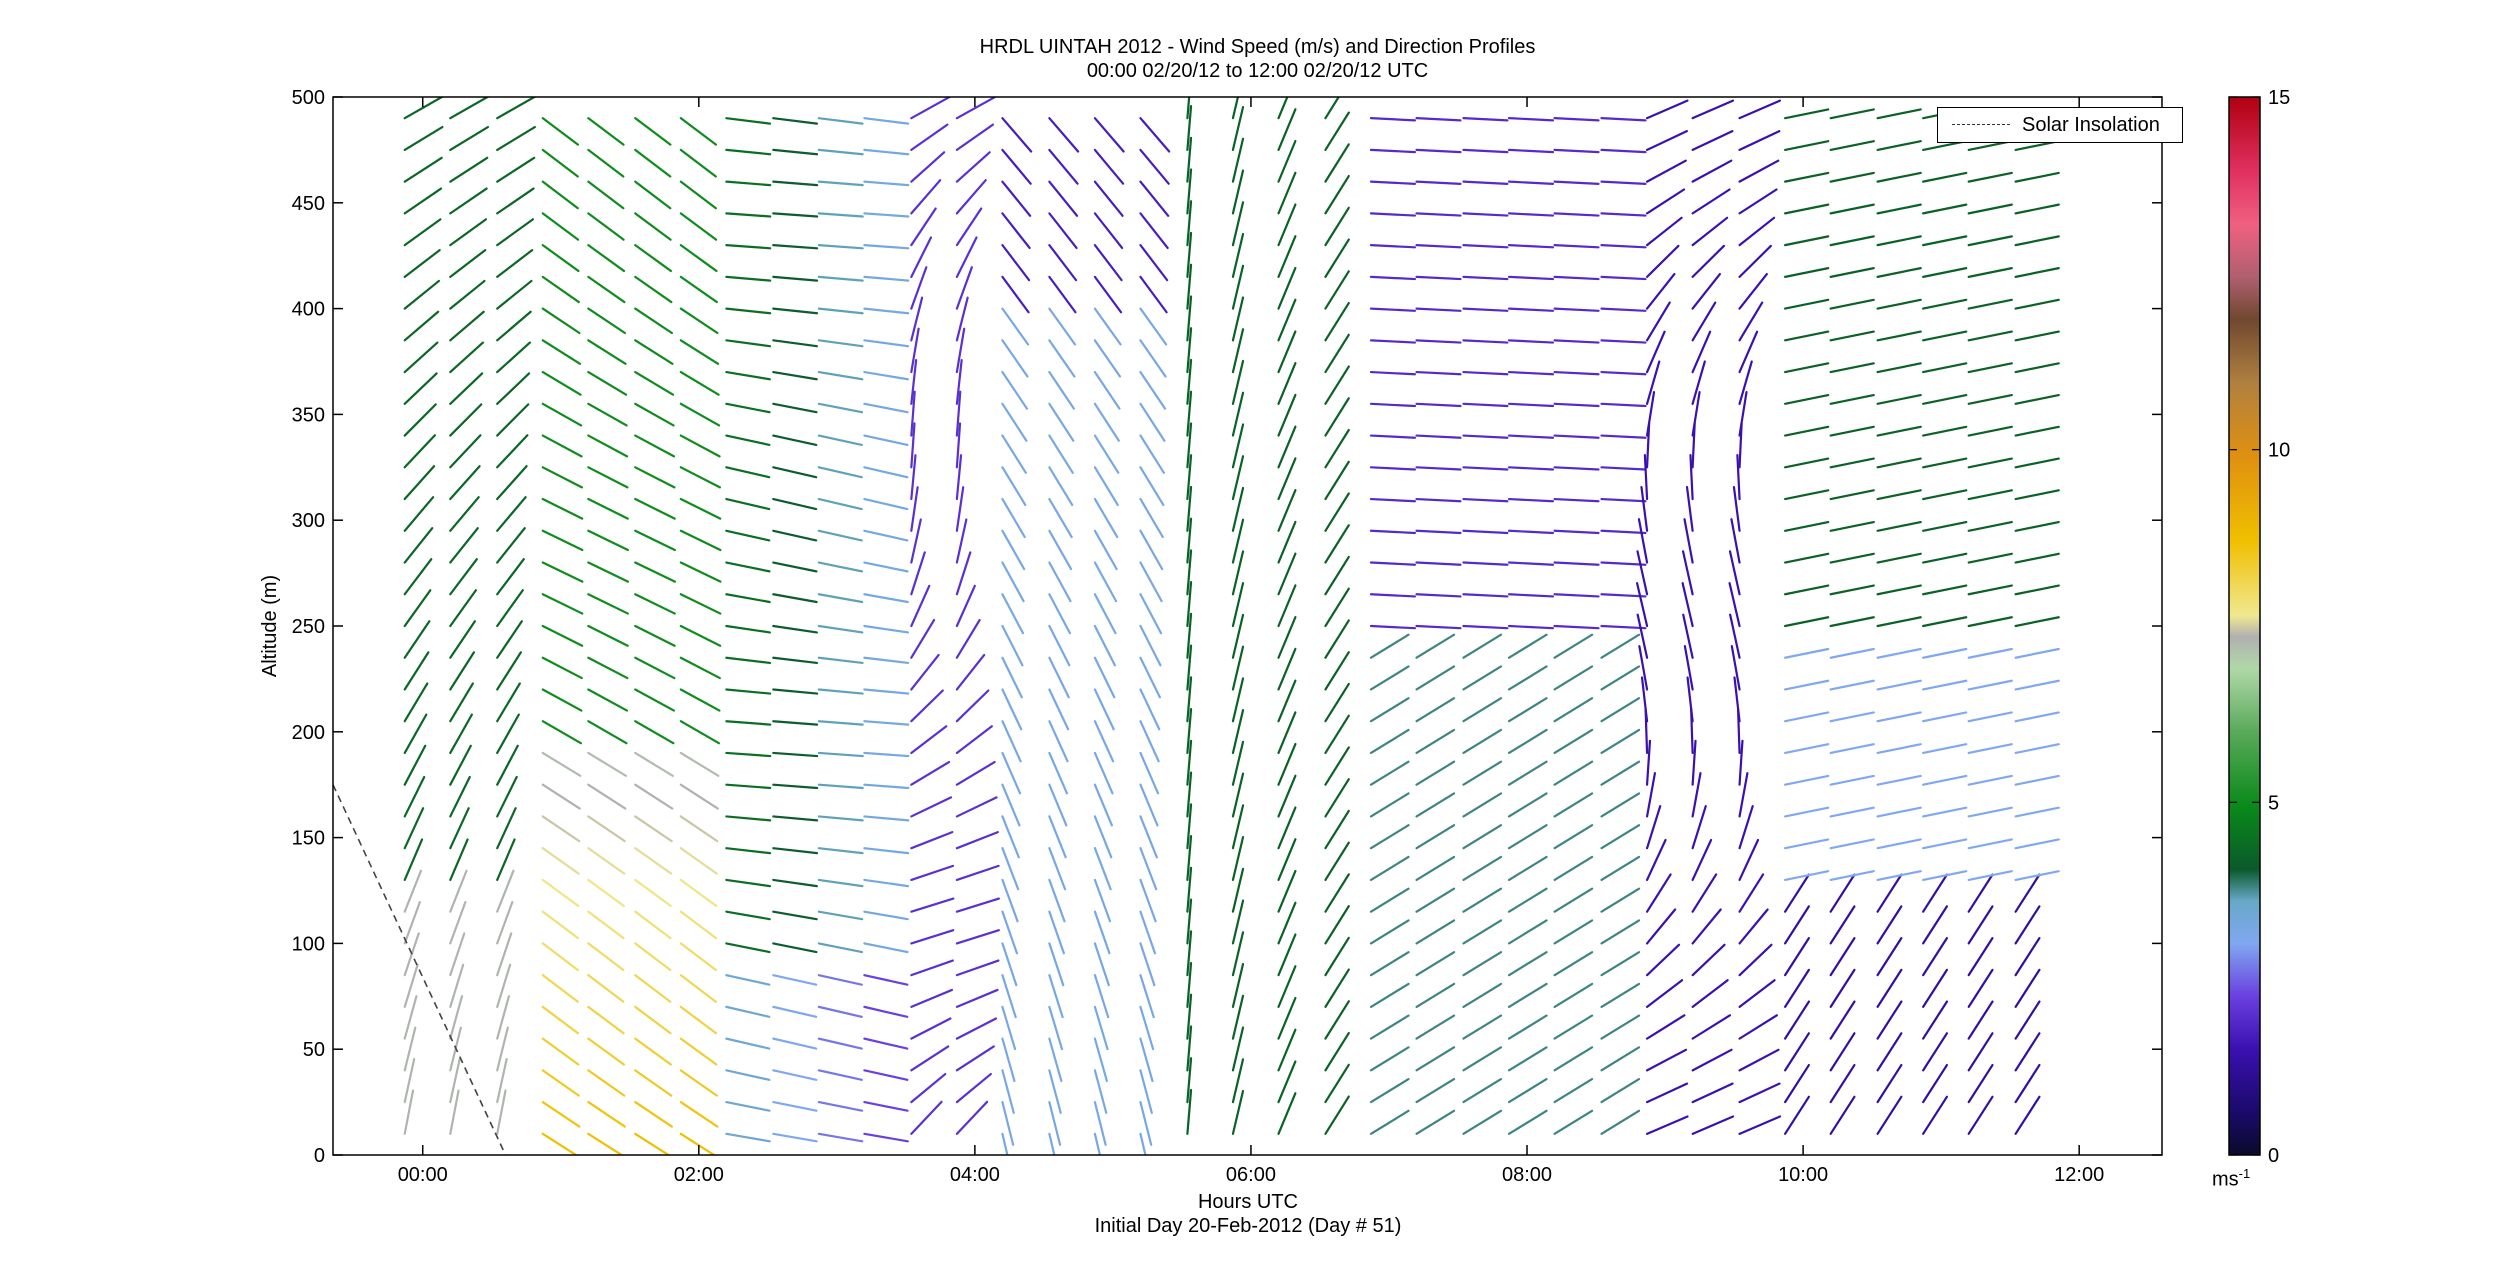  What do you see at coordinates (2060, 125) in the screenshot?
I see `legend: Solar Insolation` at bounding box center [2060, 125].